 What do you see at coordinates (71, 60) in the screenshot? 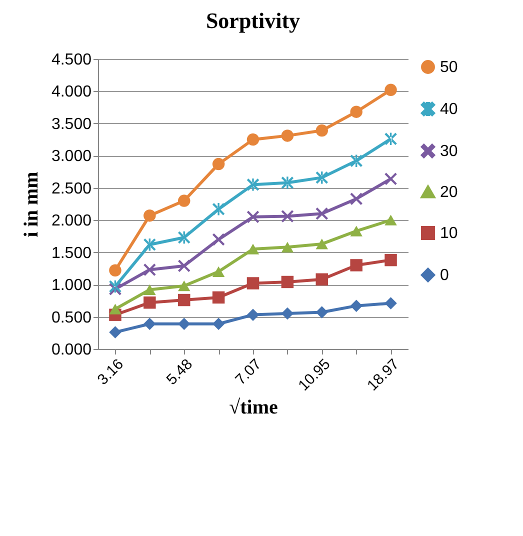
I see `y-tick-label: 4.500` at bounding box center [71, 60].